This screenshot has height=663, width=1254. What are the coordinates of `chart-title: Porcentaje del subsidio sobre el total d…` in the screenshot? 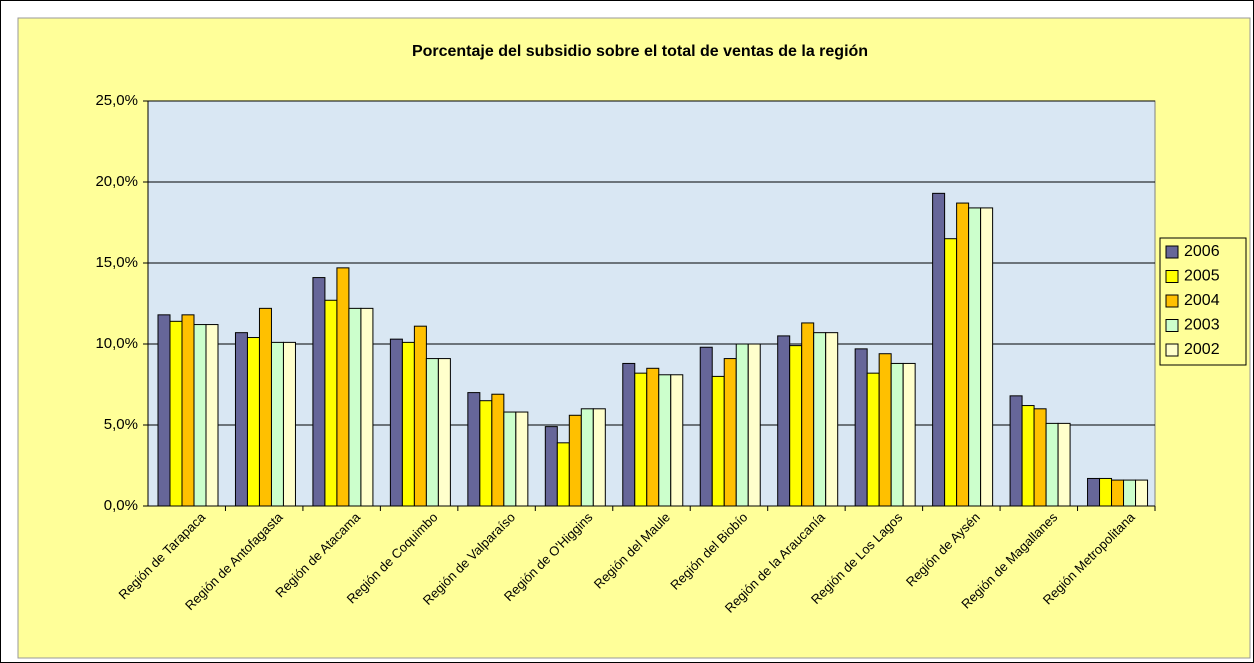 It's located at (640, 51).